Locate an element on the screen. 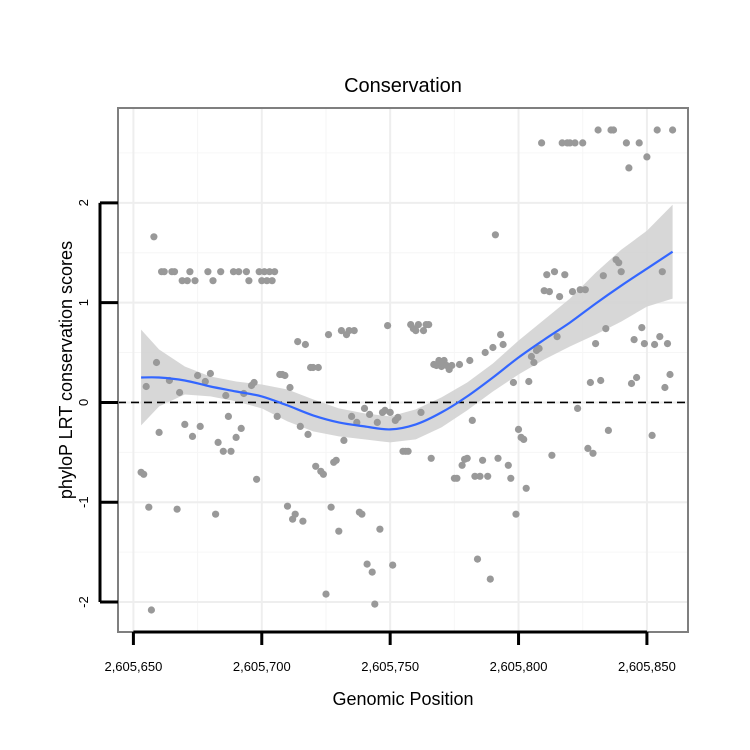 This screenshot has height=750, width=750. x-tick-label: 2,605,700 is located at coordinates (262, 666).